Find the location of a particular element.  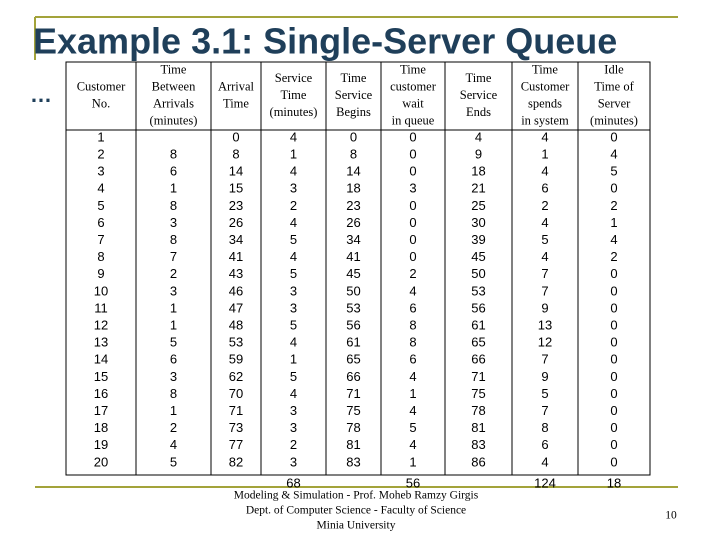

column-header: in queue is located at coordinates (413, 120).